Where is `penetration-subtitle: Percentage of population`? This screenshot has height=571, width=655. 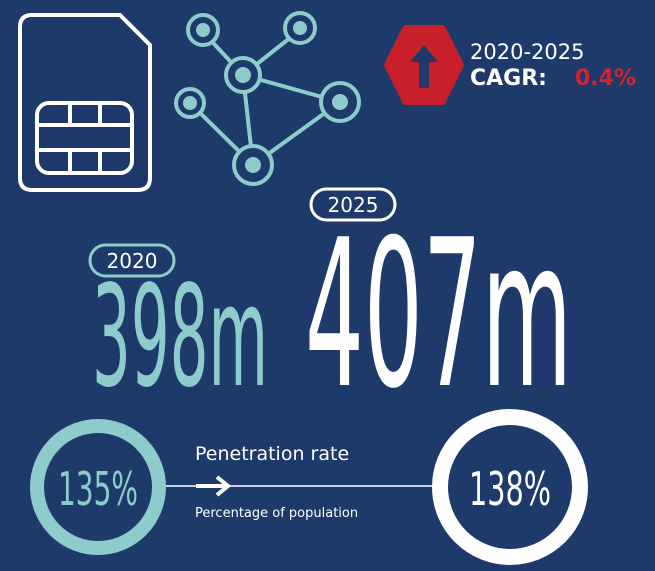 penetration-subtitle: Percentage of population is located at coordinates (276, 513).